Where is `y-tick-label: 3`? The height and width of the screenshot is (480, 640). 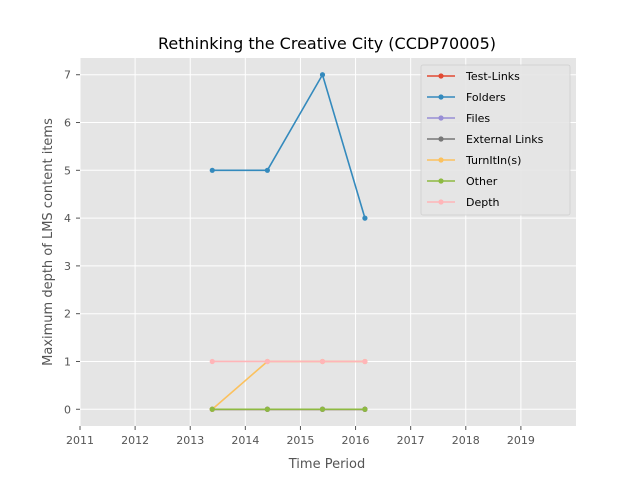 y-tick-label: 3 is located at coordinates (67, 266).